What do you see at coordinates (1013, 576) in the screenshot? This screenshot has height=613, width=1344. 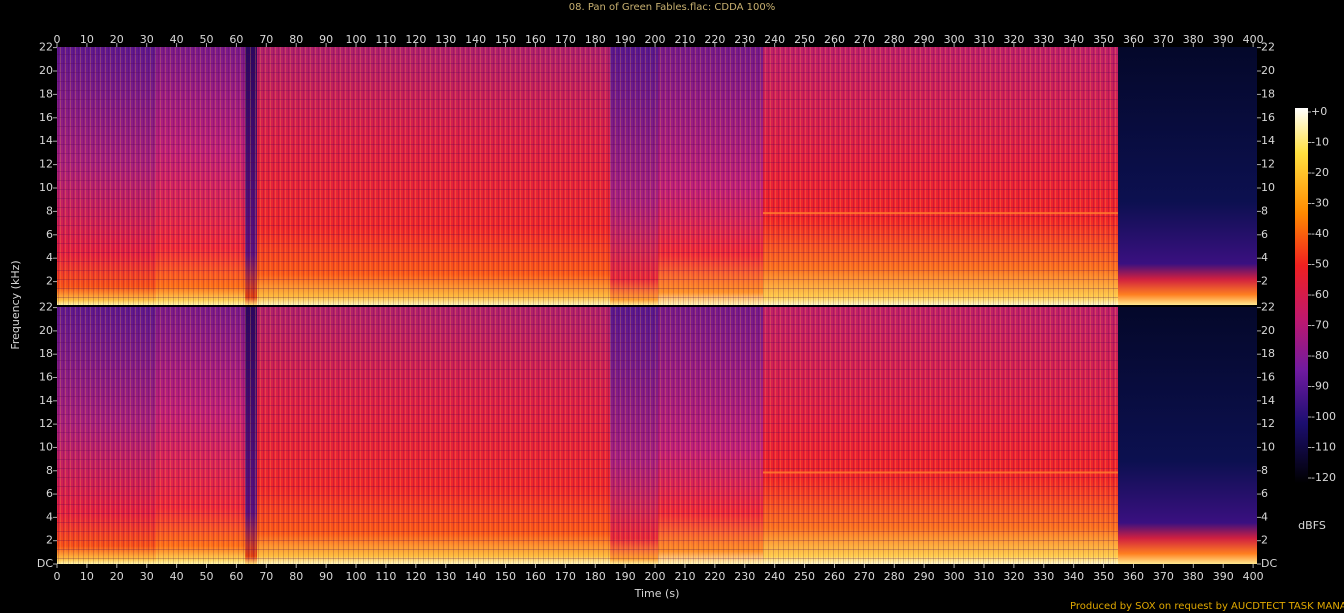 I see `x-tick-label: 320` at bounding box center [1013, 576].